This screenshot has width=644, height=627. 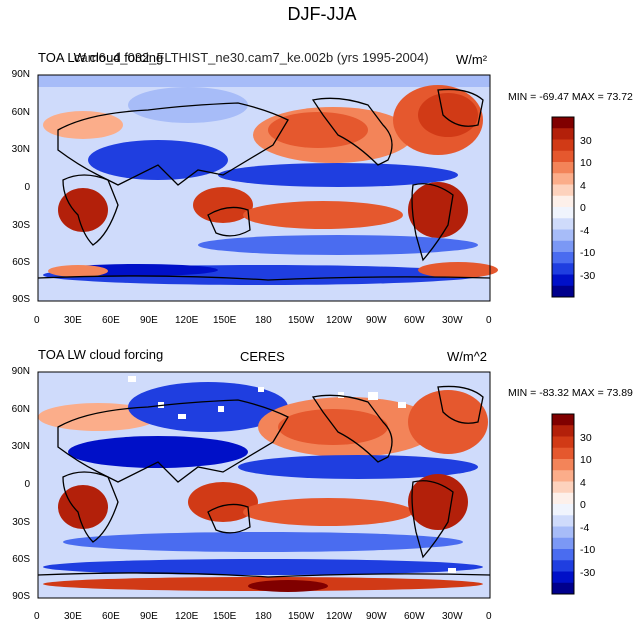 I want to click on panel-units: W/m², so click(x=472, y=59).